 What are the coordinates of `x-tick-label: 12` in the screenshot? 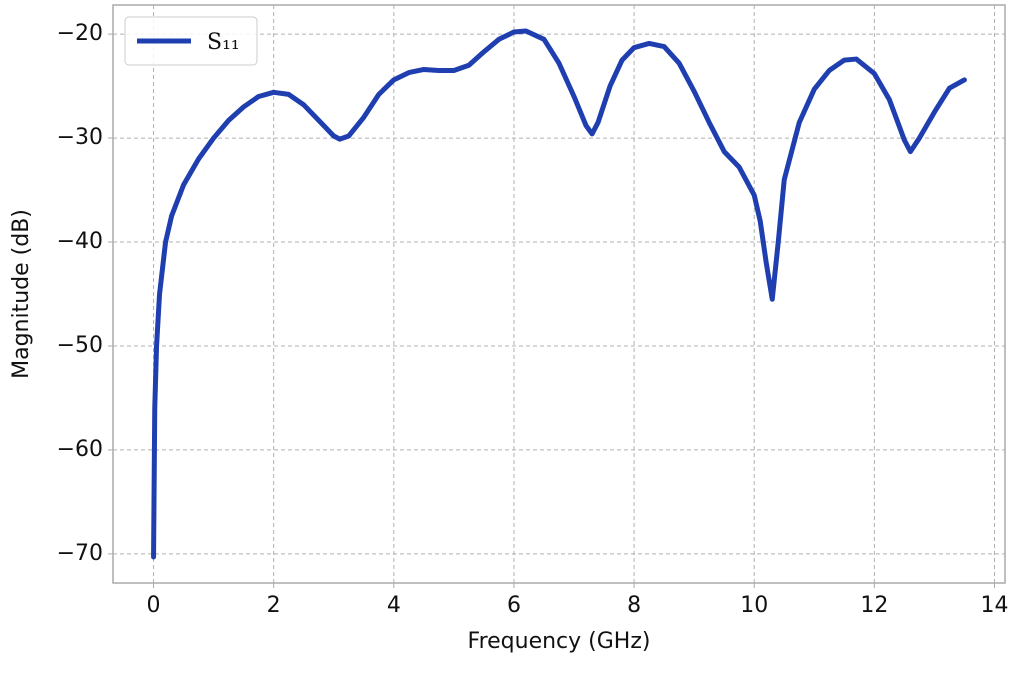 It's located at (874, 605).